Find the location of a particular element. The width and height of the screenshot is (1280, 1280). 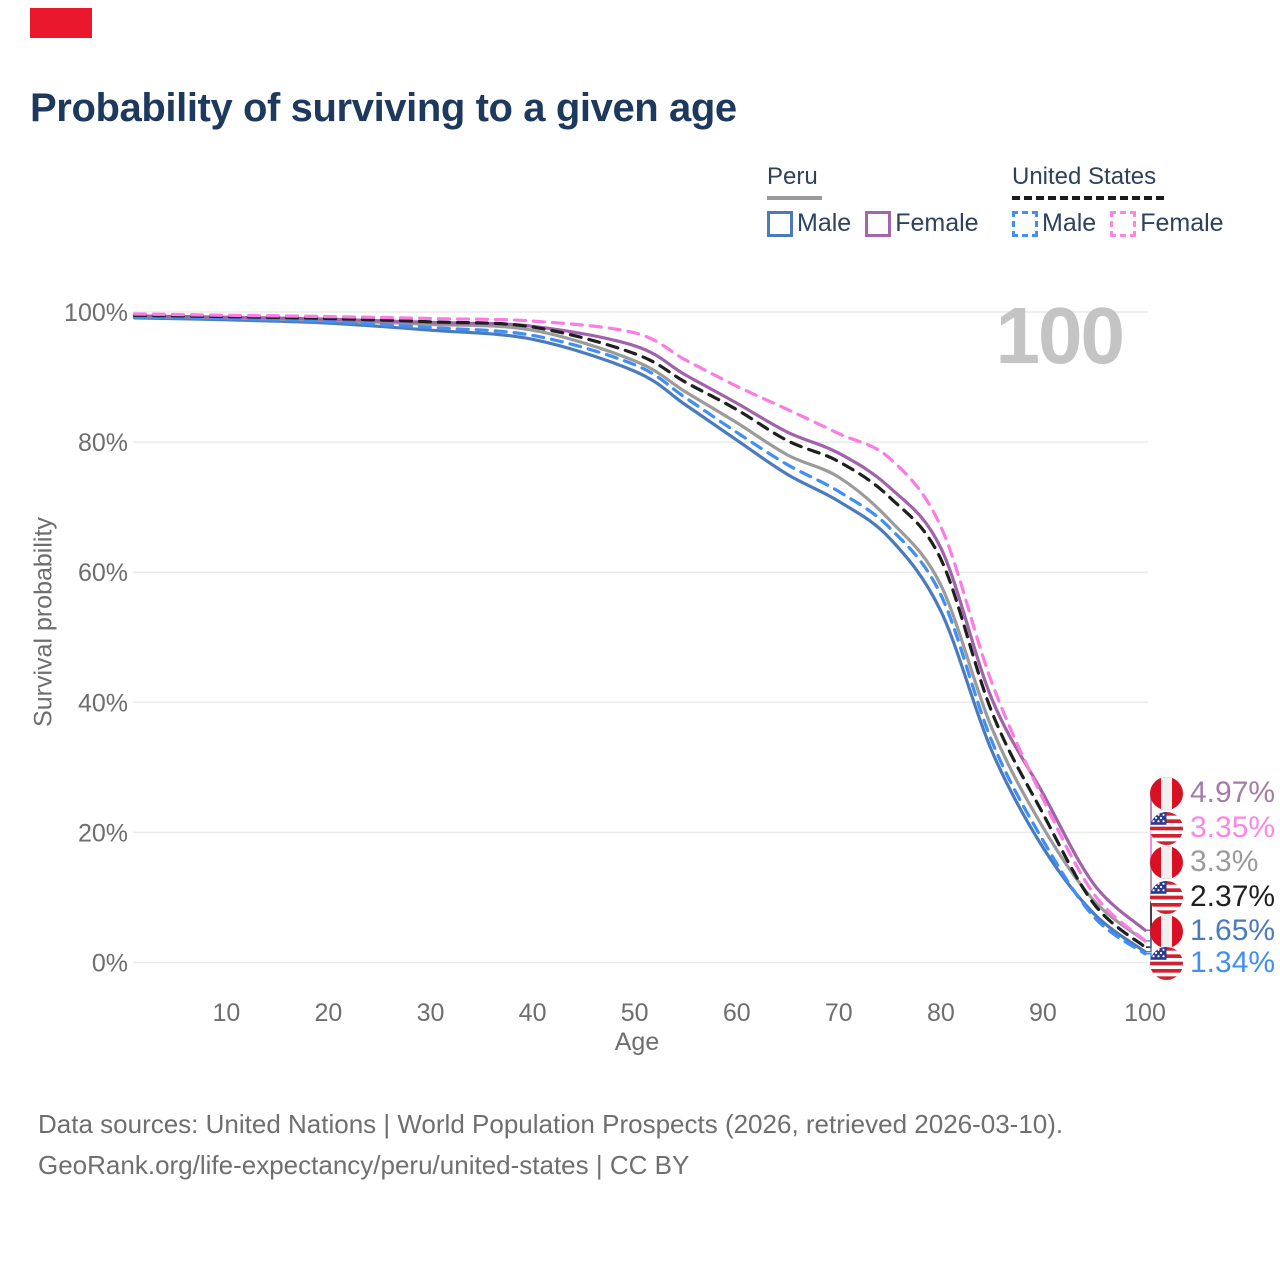

legend-items-peru: Male Female is located at coordinates (873, 223).